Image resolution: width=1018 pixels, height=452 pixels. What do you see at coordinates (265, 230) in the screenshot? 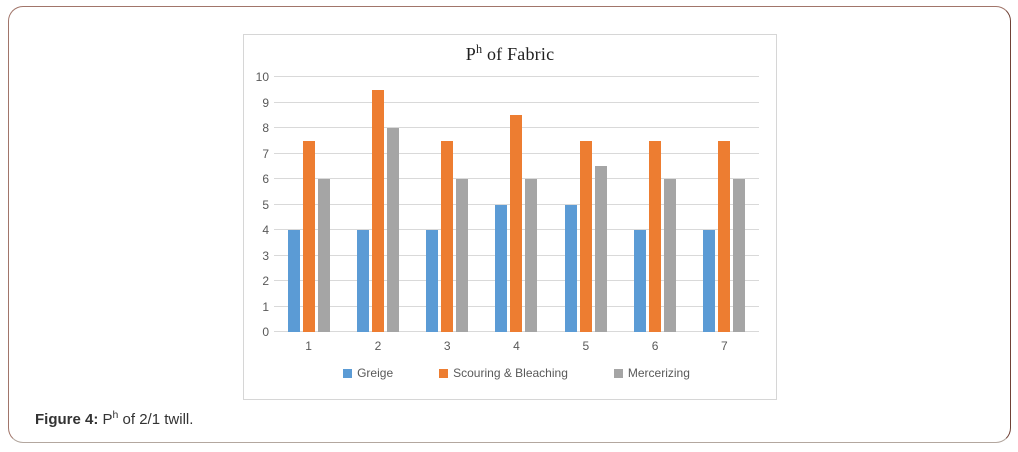
I see `y-tick-label: 4` at bounding box center [265, 230].